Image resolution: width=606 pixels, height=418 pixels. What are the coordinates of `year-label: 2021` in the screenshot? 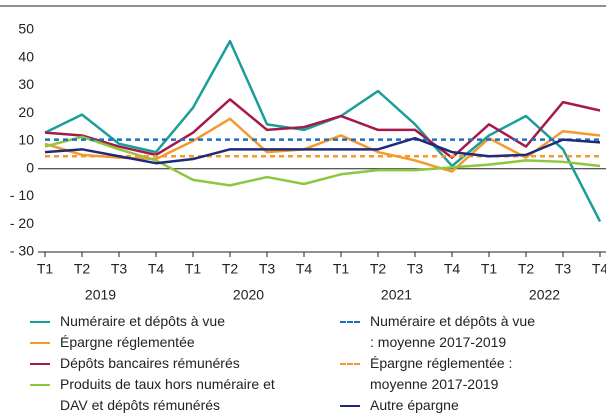 It's located at (396, 295).